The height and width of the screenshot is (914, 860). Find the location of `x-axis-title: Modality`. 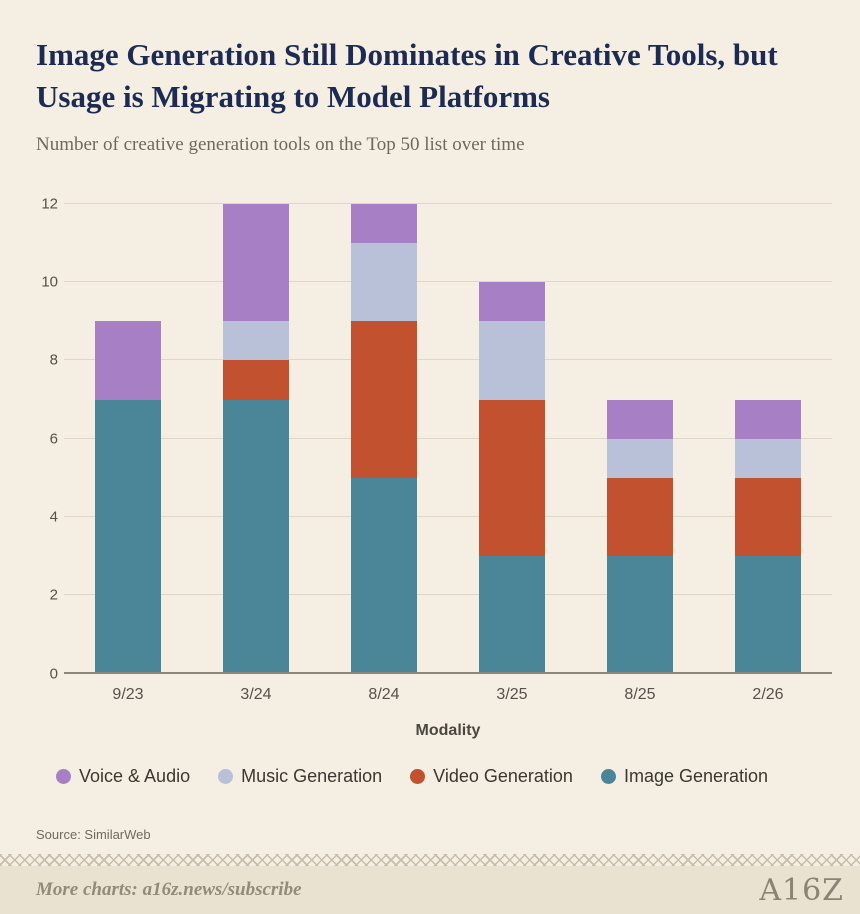

x-axis-title: Modality is located at coordinates (448, 730).